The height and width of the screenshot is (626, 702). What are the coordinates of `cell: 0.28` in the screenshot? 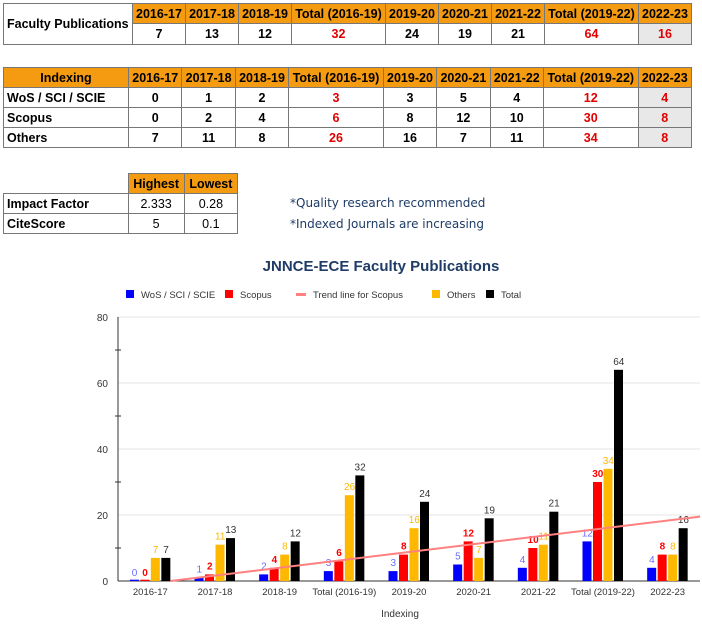 It's located at (211, 203).